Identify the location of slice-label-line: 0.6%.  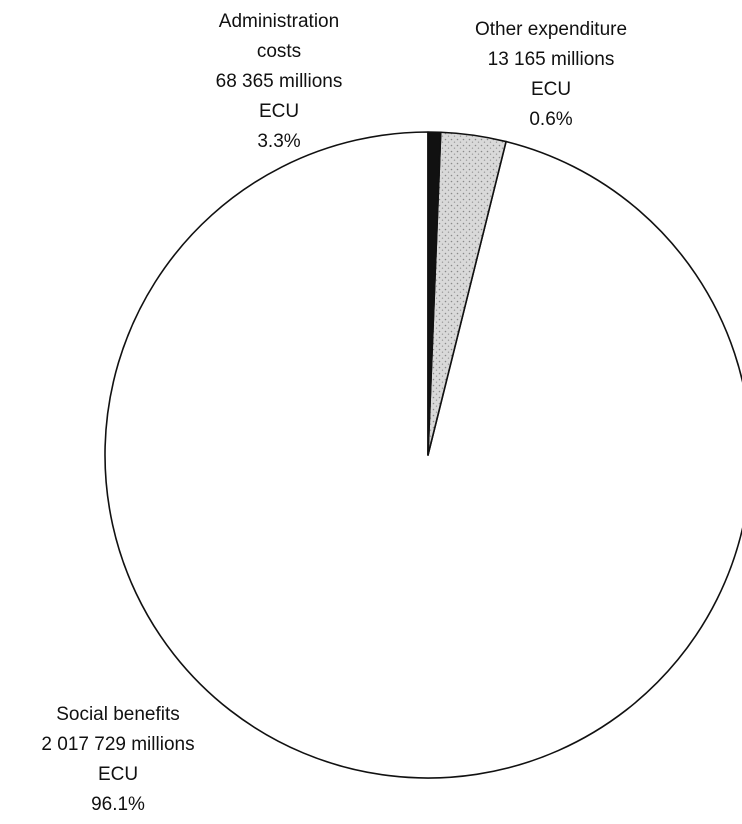
(550, 119).